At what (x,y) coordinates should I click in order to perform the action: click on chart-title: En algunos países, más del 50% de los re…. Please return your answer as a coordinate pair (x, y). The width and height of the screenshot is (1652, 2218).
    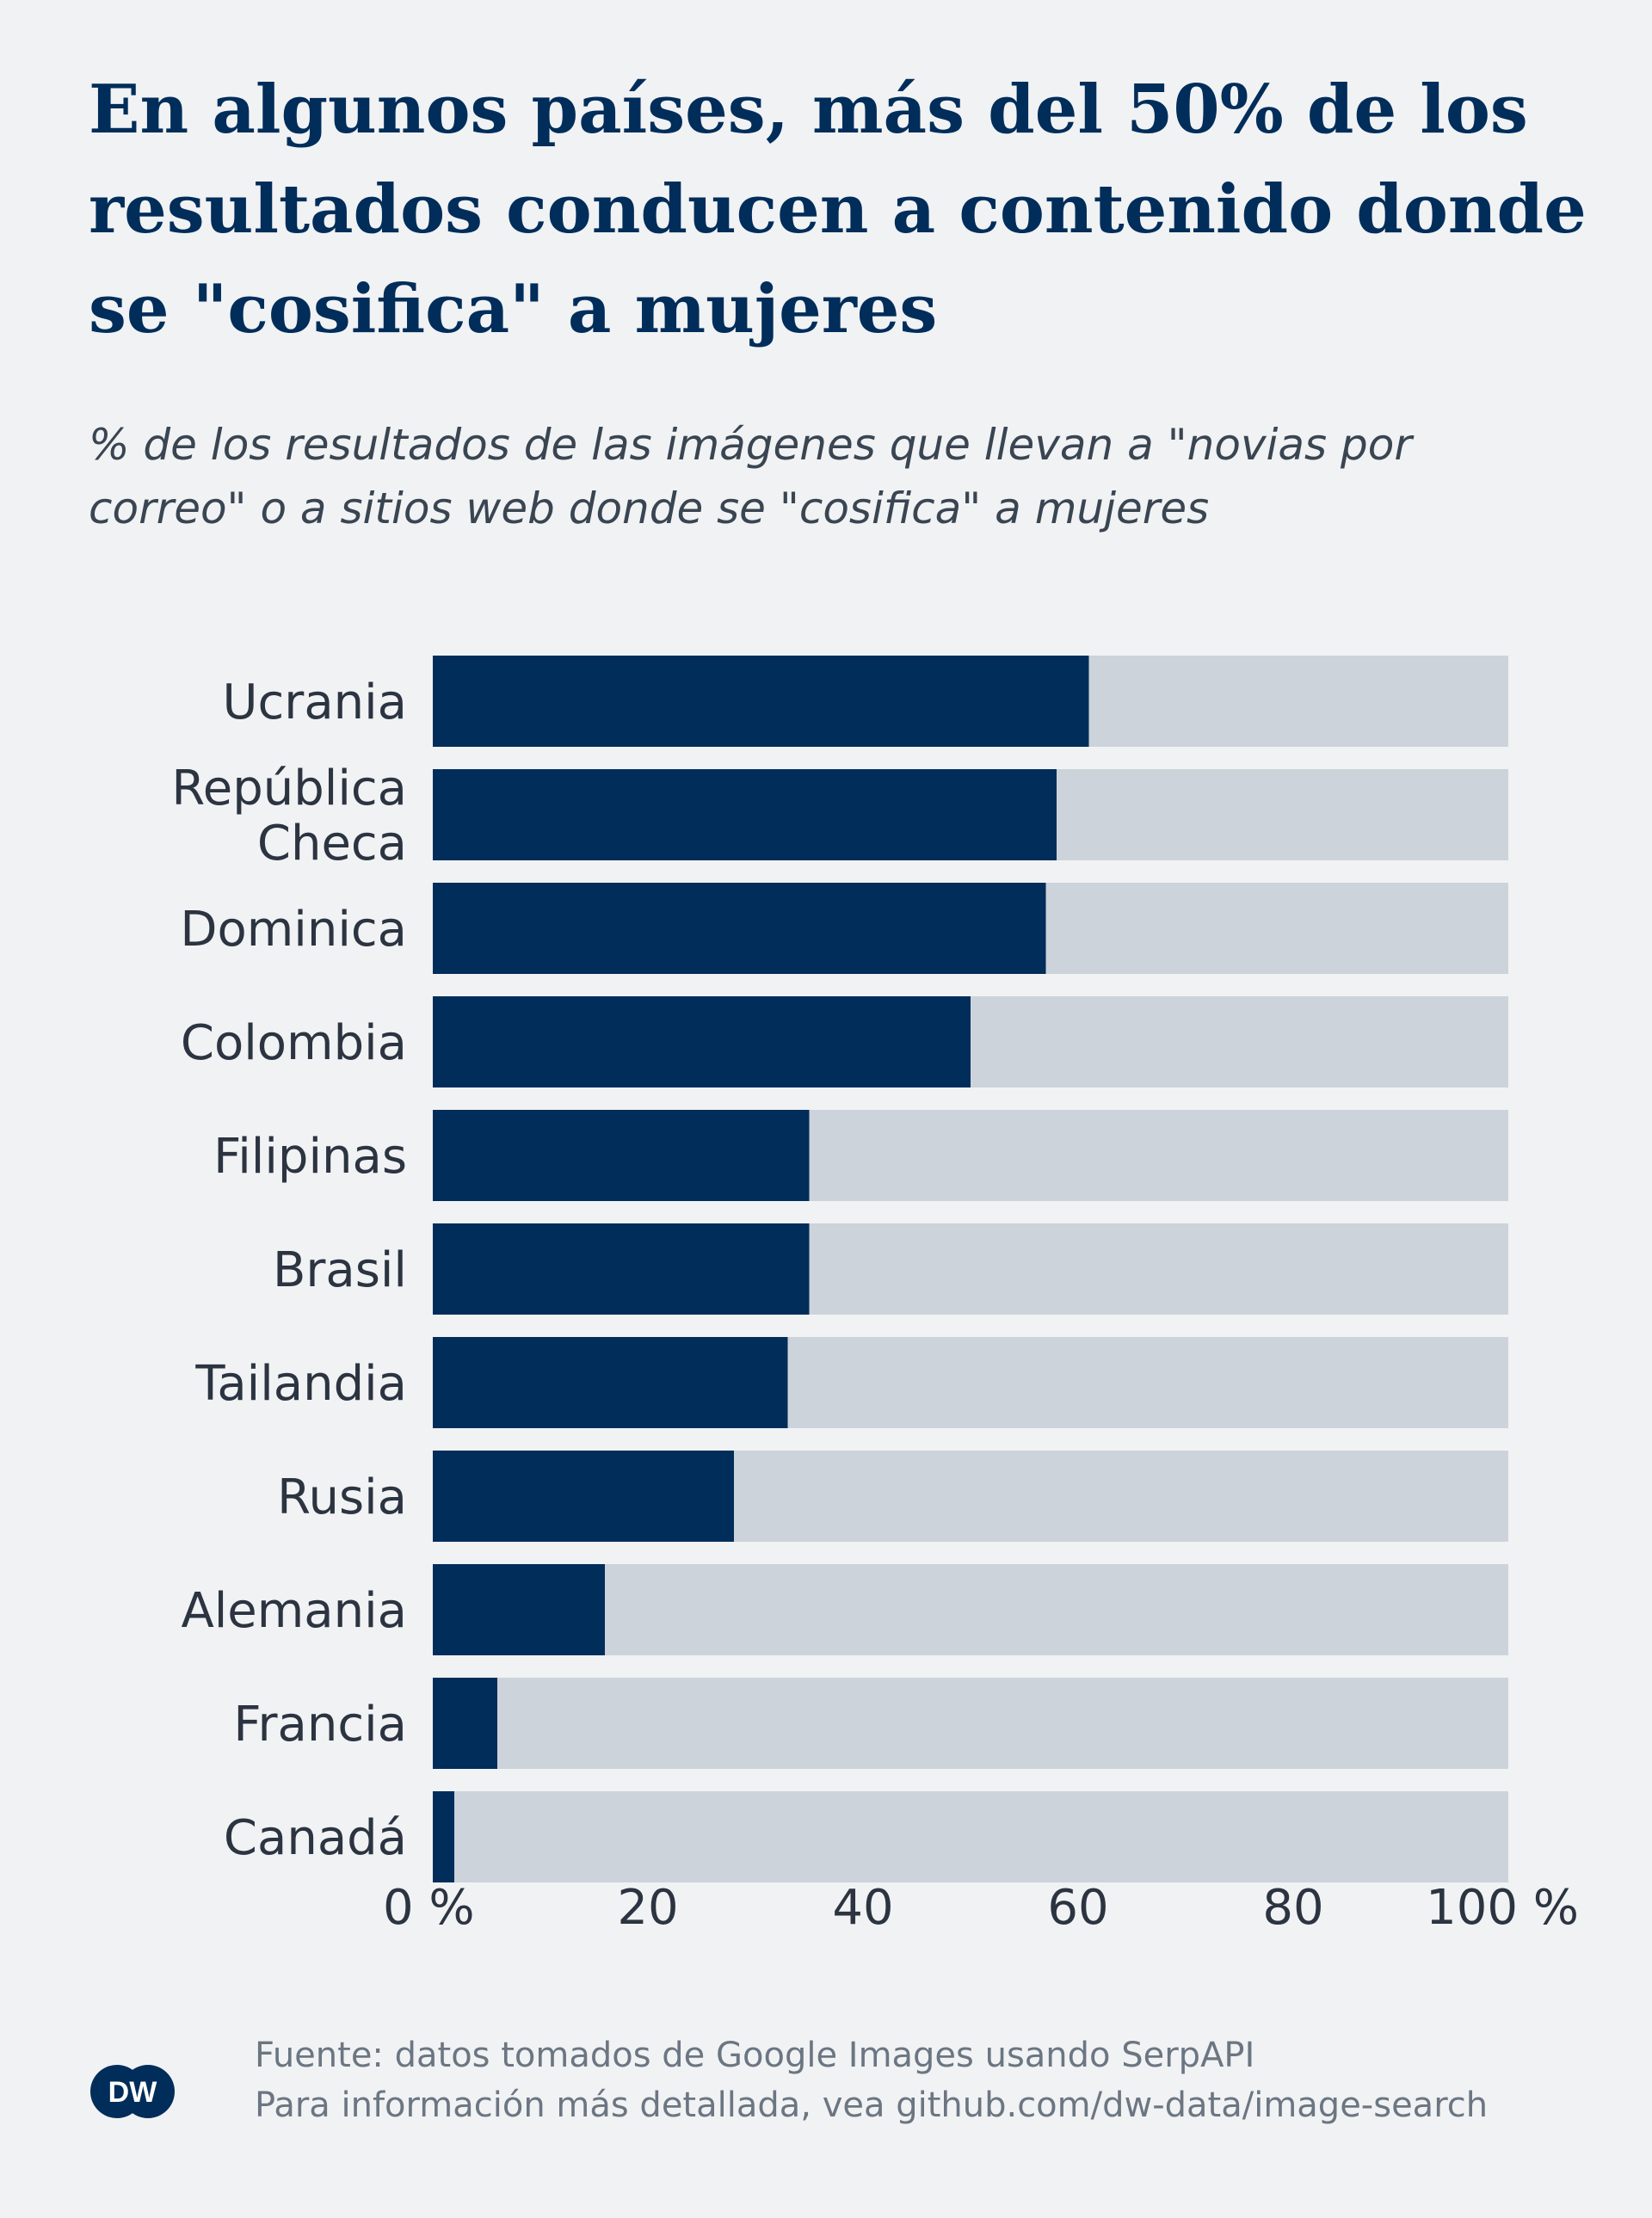
    Looking at the image, I should click on (838, 209).